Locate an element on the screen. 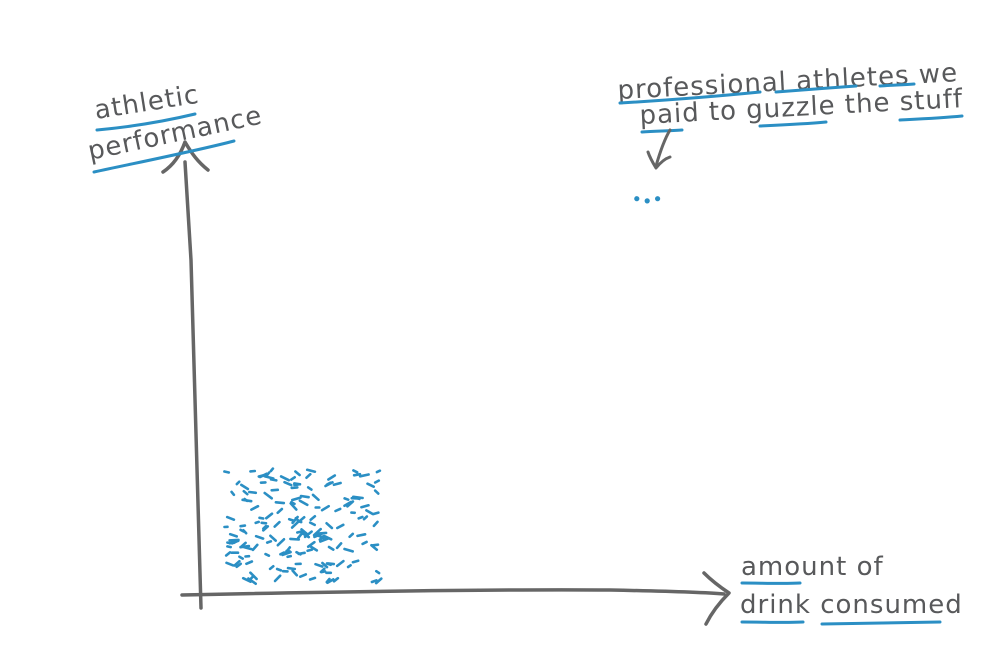 This screenshot has width=996, height=666. x-axis-arrowhead is located at coordinates (716, 598).